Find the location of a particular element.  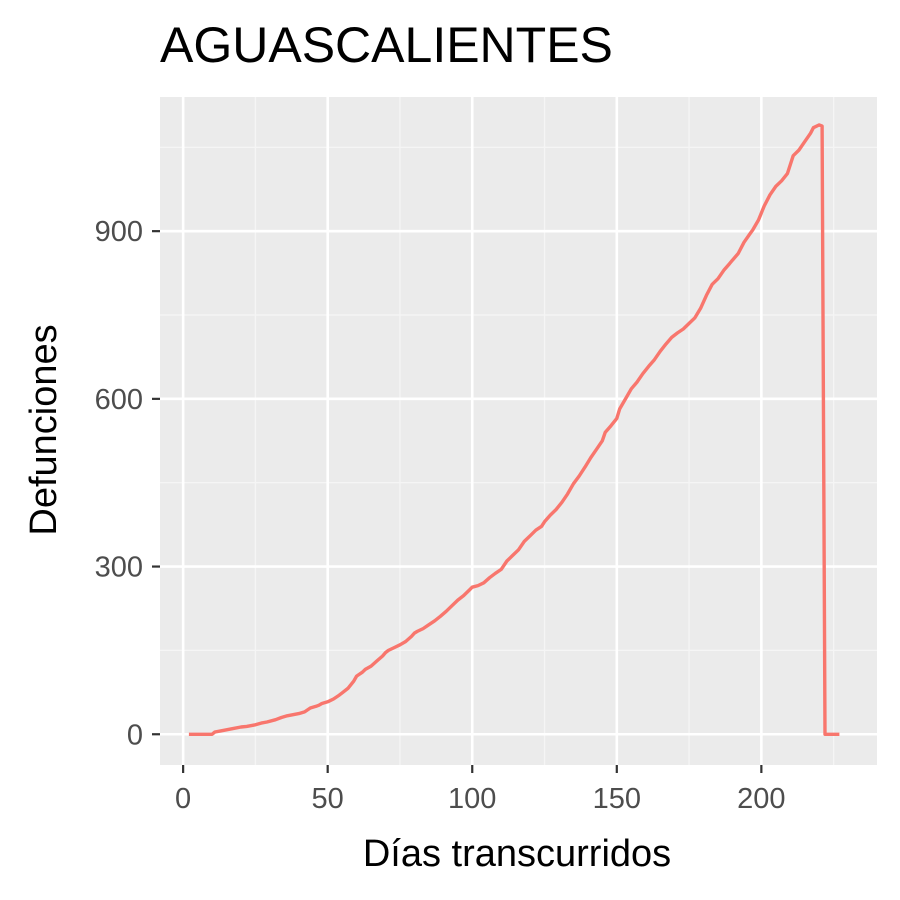

x-tick-label: 50 is located at coordinates (328, 799).